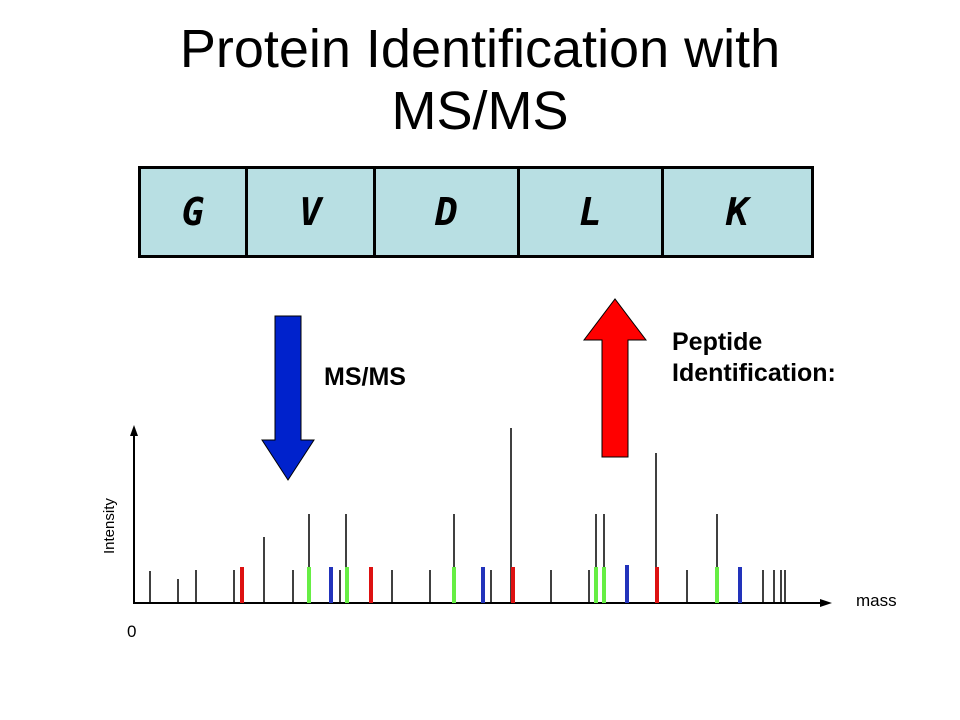  I want to click on peptide-id-label-line-1: Peptide, so click(717, 342).